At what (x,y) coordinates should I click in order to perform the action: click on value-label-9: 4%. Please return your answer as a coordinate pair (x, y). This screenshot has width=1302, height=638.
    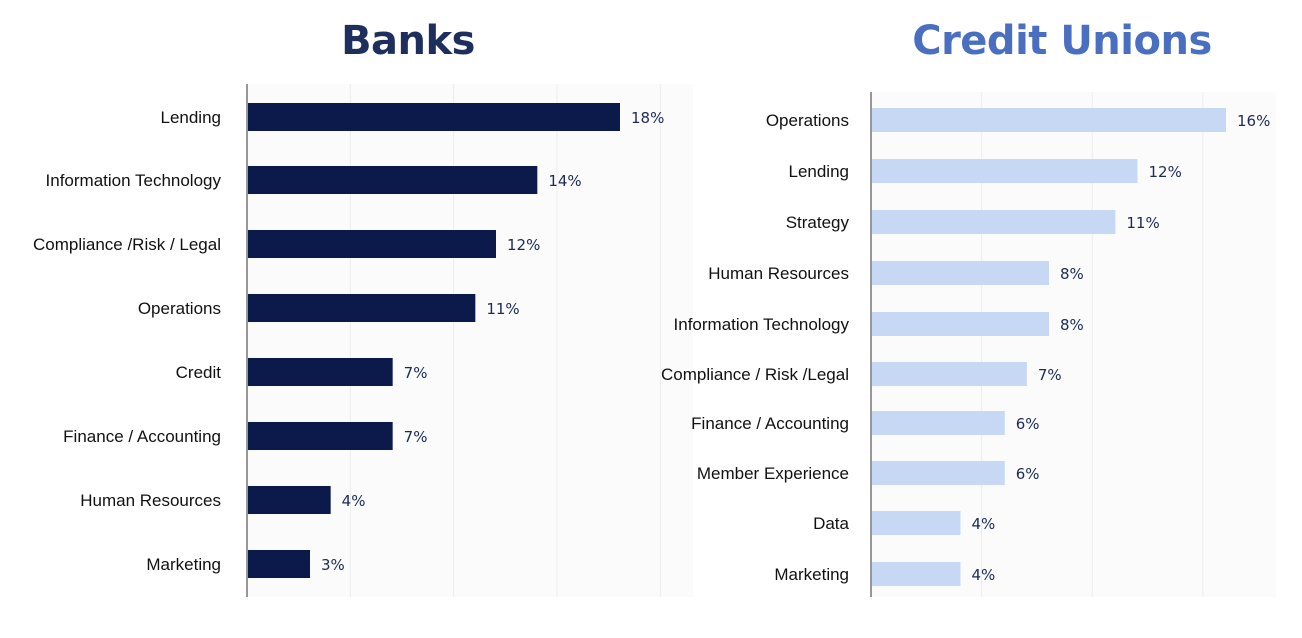
    Looking at the image, I should click on (984, 575).